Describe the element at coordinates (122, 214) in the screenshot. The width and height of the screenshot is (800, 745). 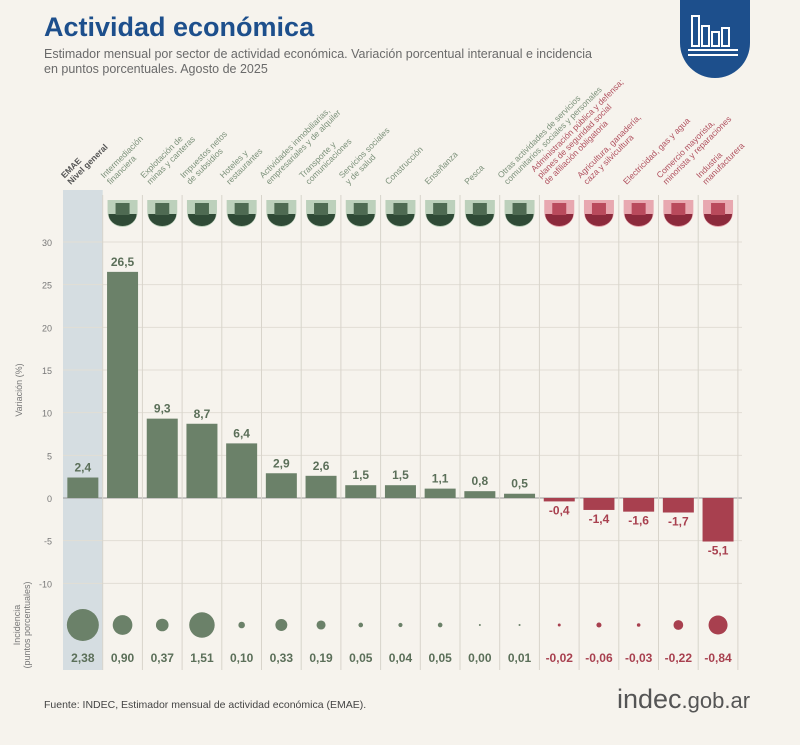
I see `bank-icon` at that location.